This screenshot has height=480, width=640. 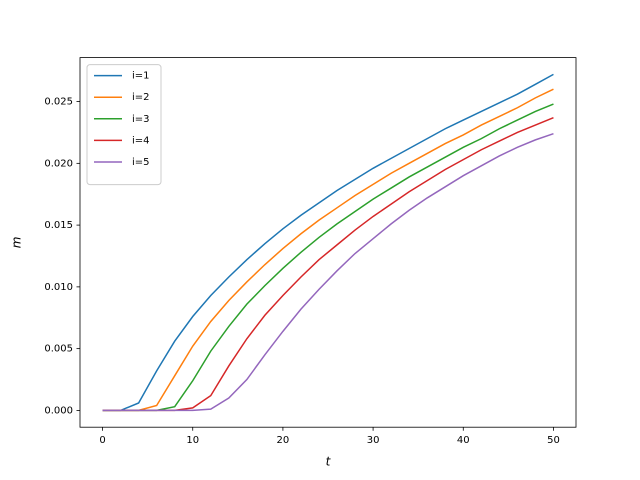 I want to click on y-tick-label: 0.025, so click(x=58, y=102).